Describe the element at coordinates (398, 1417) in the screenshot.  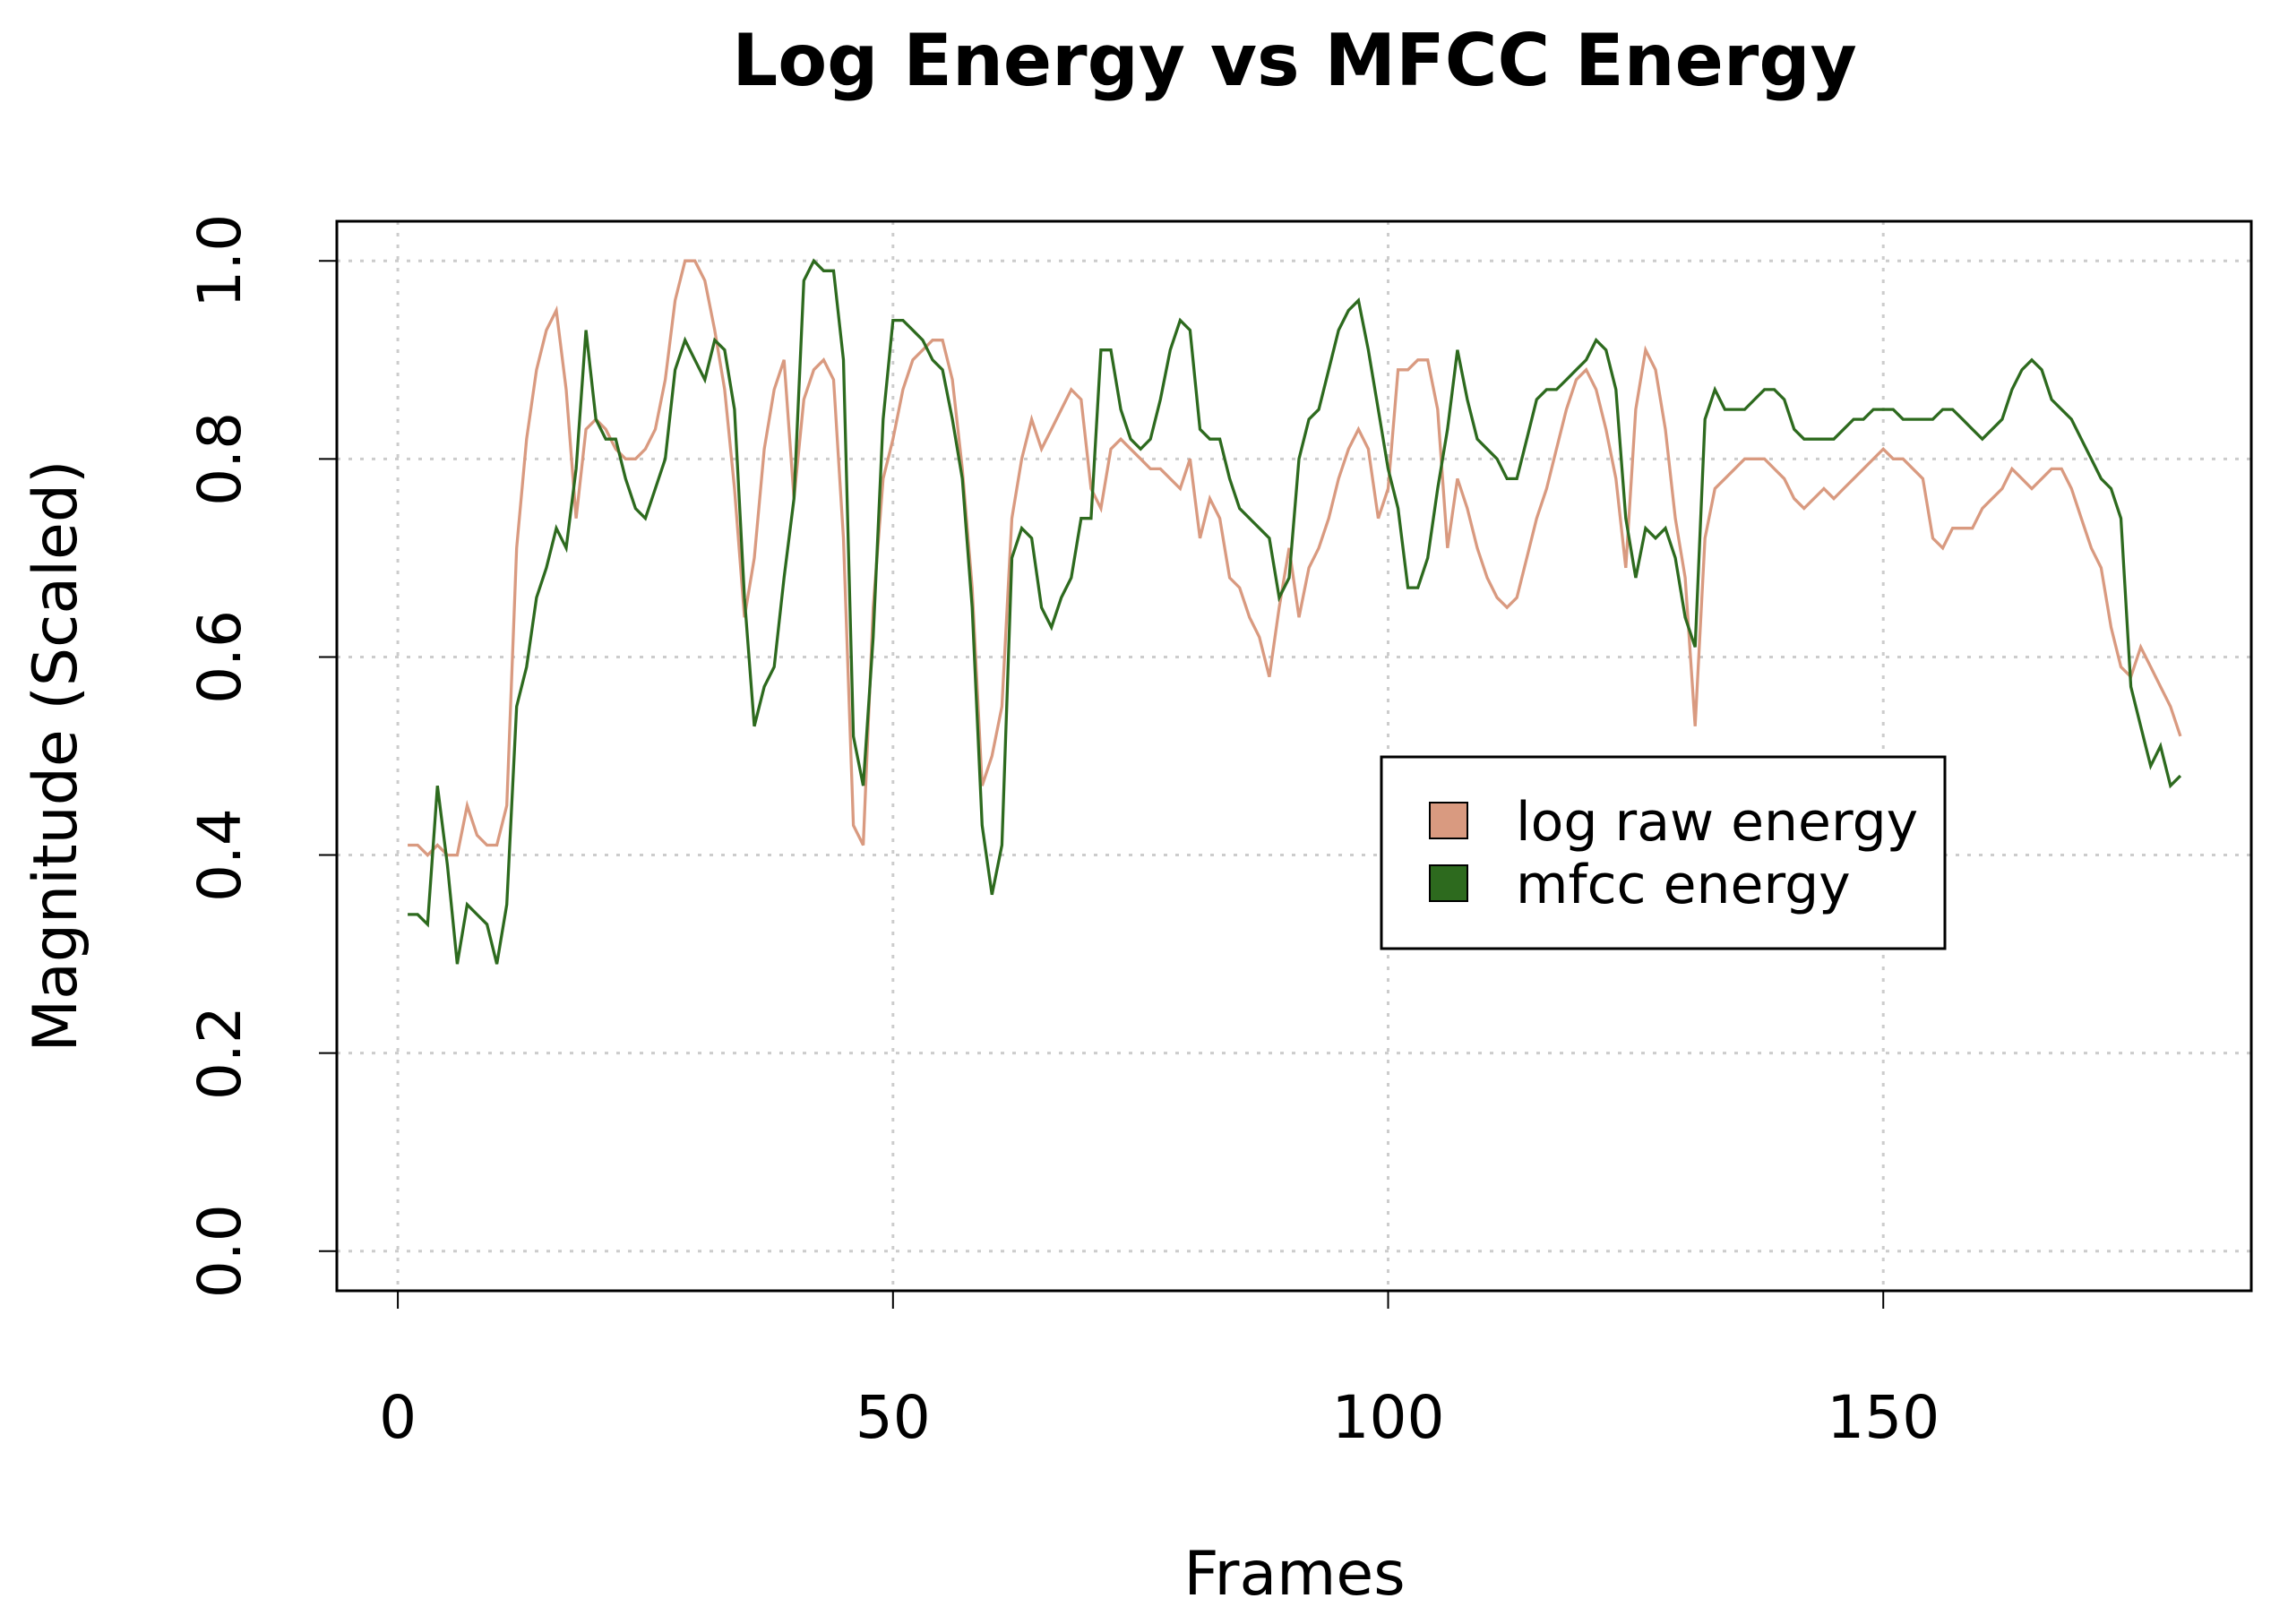
I see `x-tick-label: 0` at that location.